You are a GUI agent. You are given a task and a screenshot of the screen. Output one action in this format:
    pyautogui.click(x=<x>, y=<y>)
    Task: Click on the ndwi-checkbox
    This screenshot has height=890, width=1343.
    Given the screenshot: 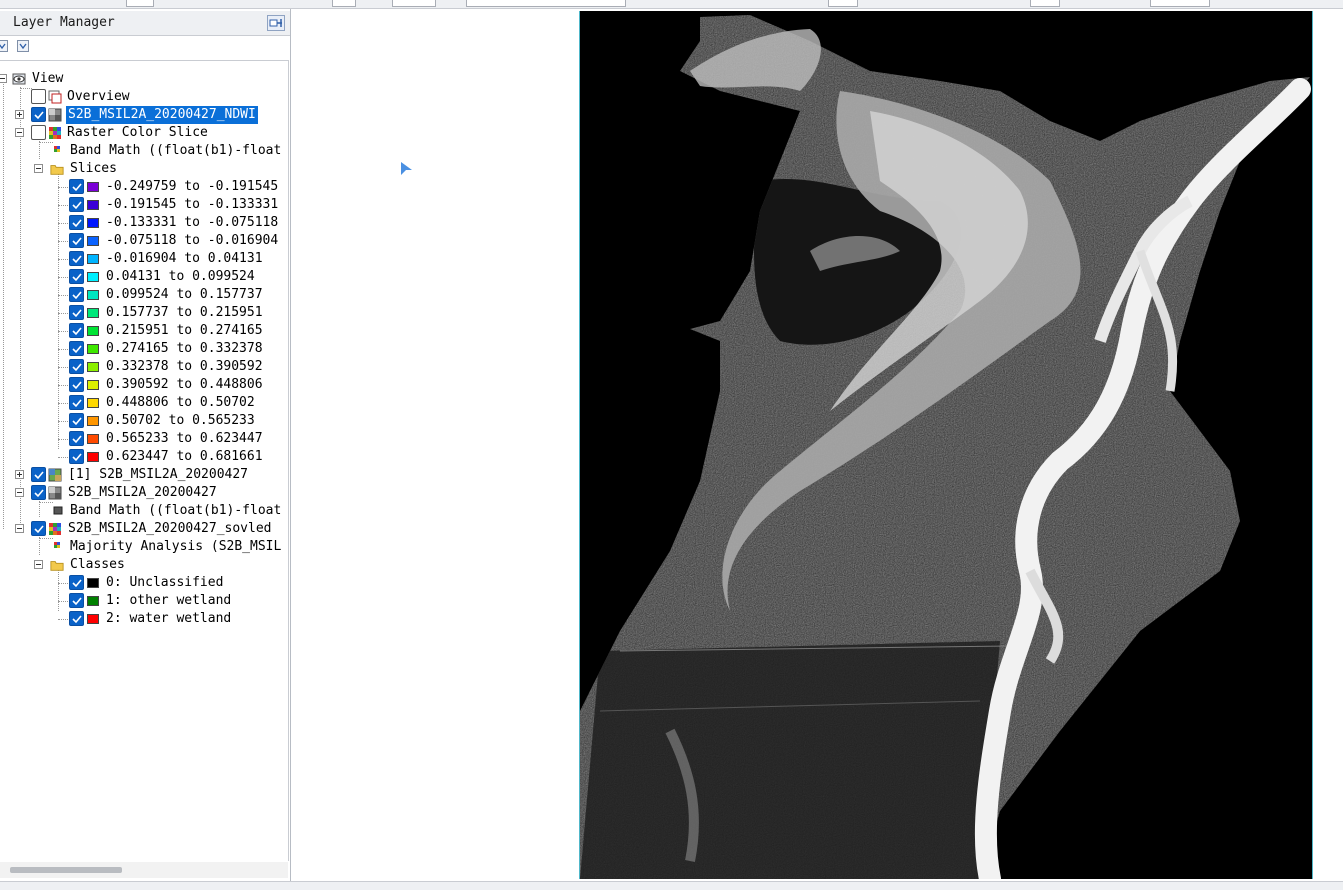 What is the action you would take?
    pyautogui.click(x=38, y=114)
    